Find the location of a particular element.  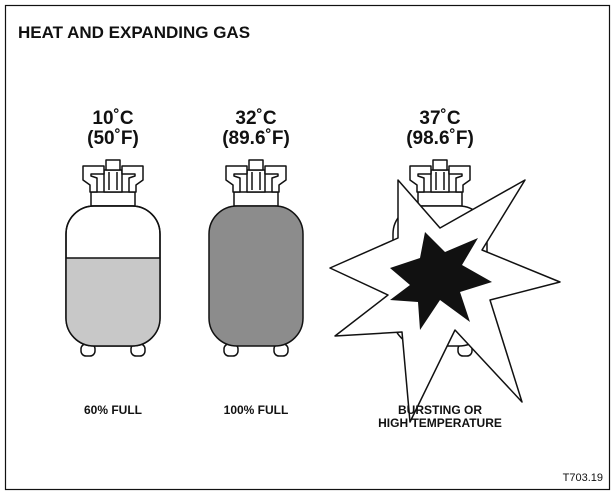

temp-fahrenheit: (98.6˚F) is located at coordinates (440, 138).